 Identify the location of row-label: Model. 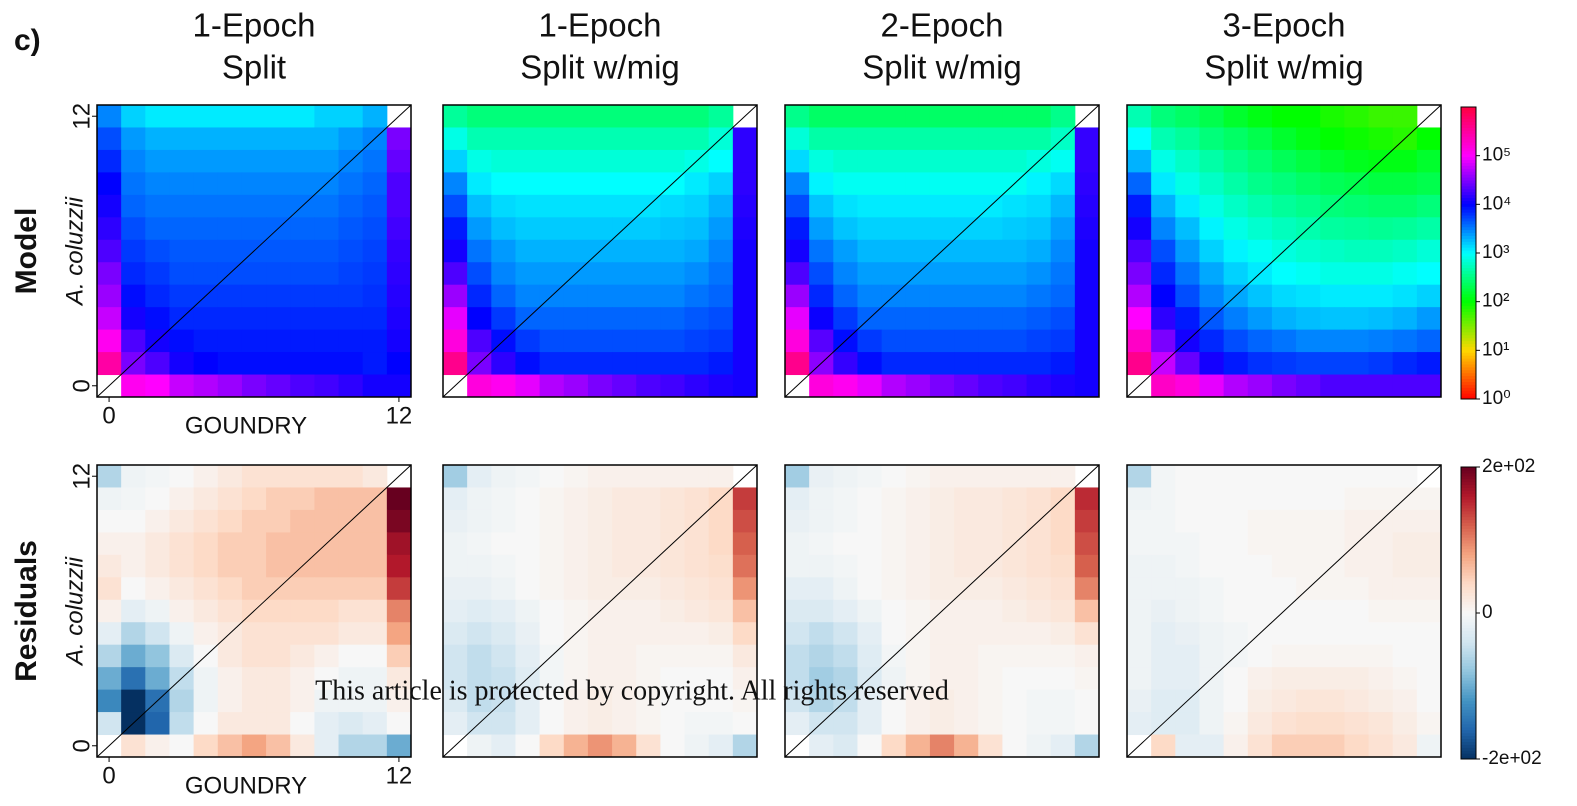
(26, 251).